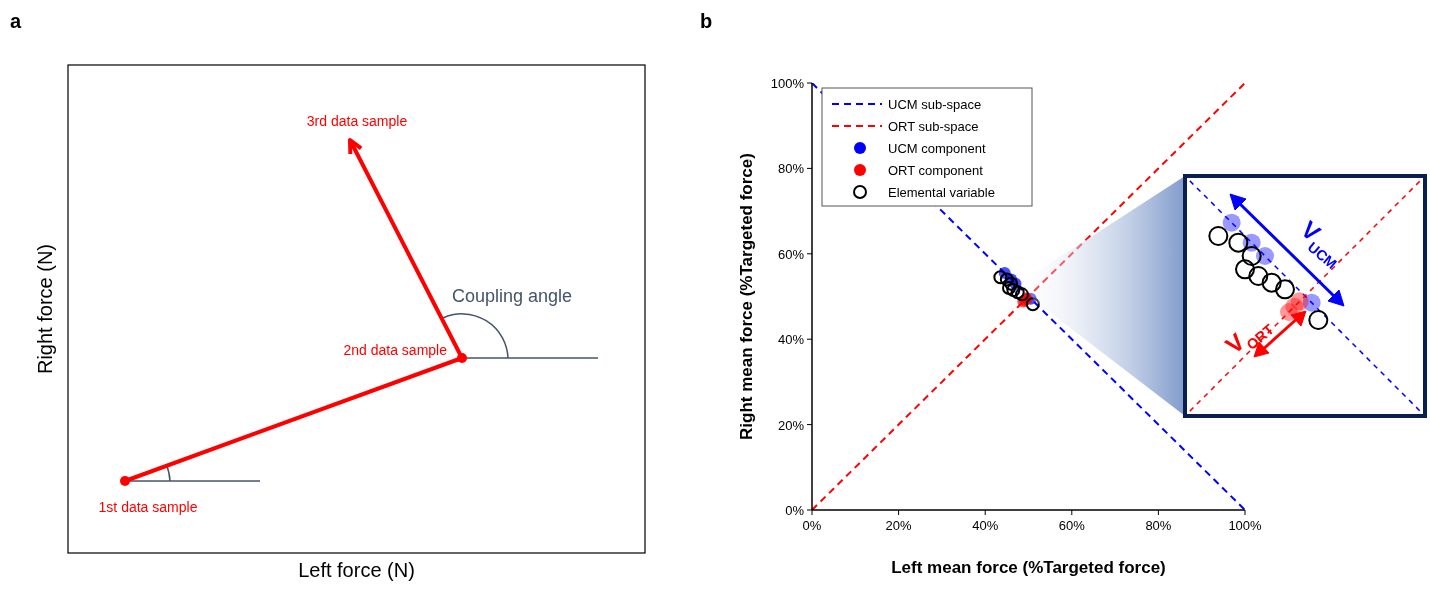 Image resolution: width=1430 pixels, height=589 pixels. I want to click on legend-label: Elemental variable, so click(941, 192).